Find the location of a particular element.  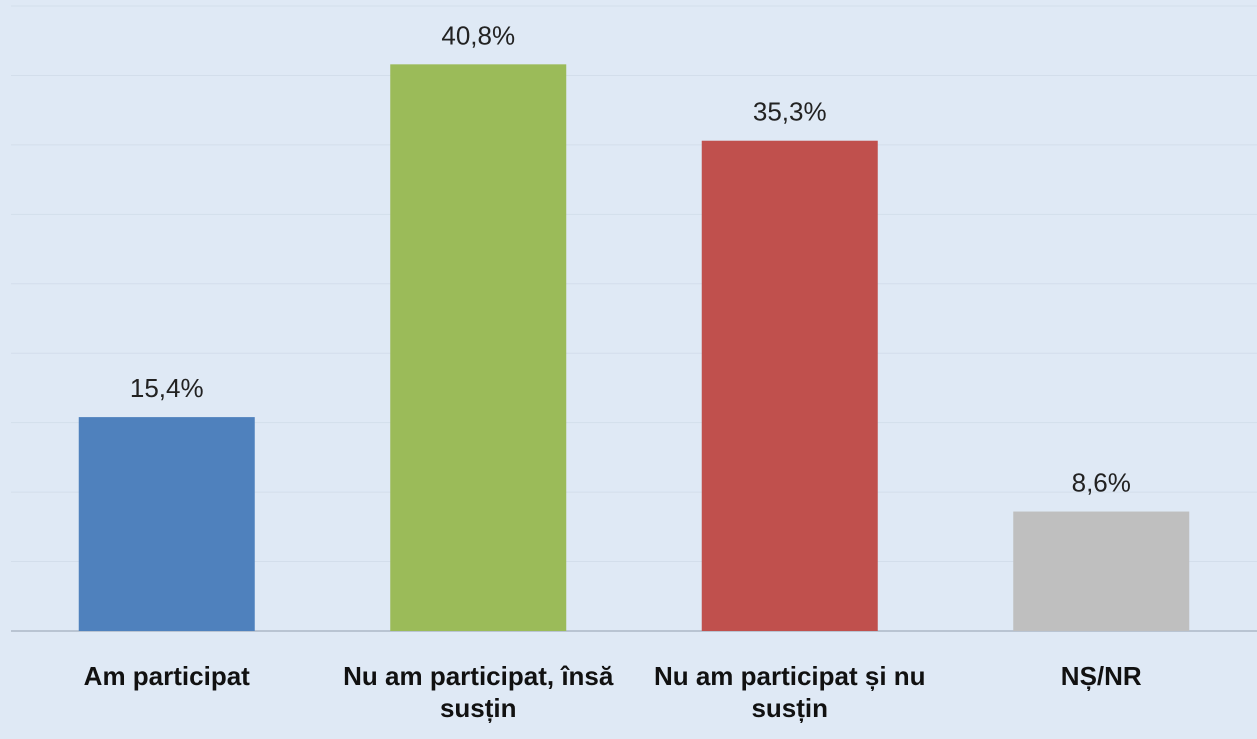

x-tick-label: Nu am participat, însă susțin is located at coordinates (478, 692).